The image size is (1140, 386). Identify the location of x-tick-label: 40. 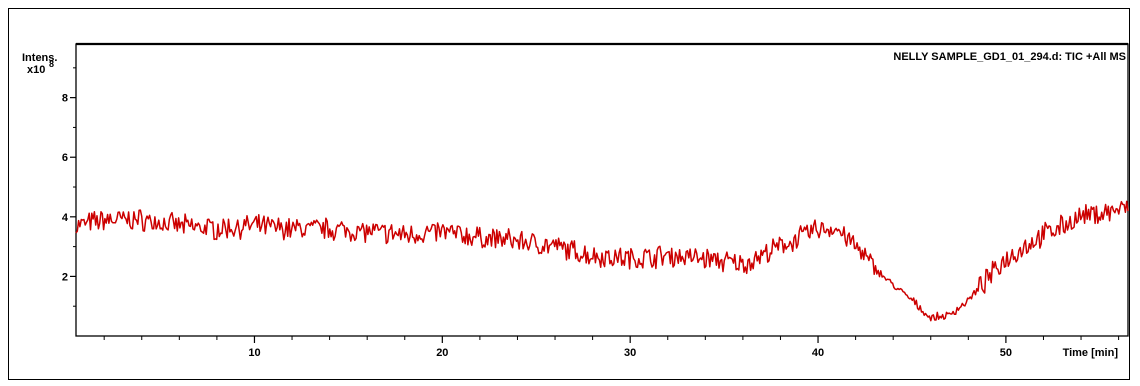
(818, 353).